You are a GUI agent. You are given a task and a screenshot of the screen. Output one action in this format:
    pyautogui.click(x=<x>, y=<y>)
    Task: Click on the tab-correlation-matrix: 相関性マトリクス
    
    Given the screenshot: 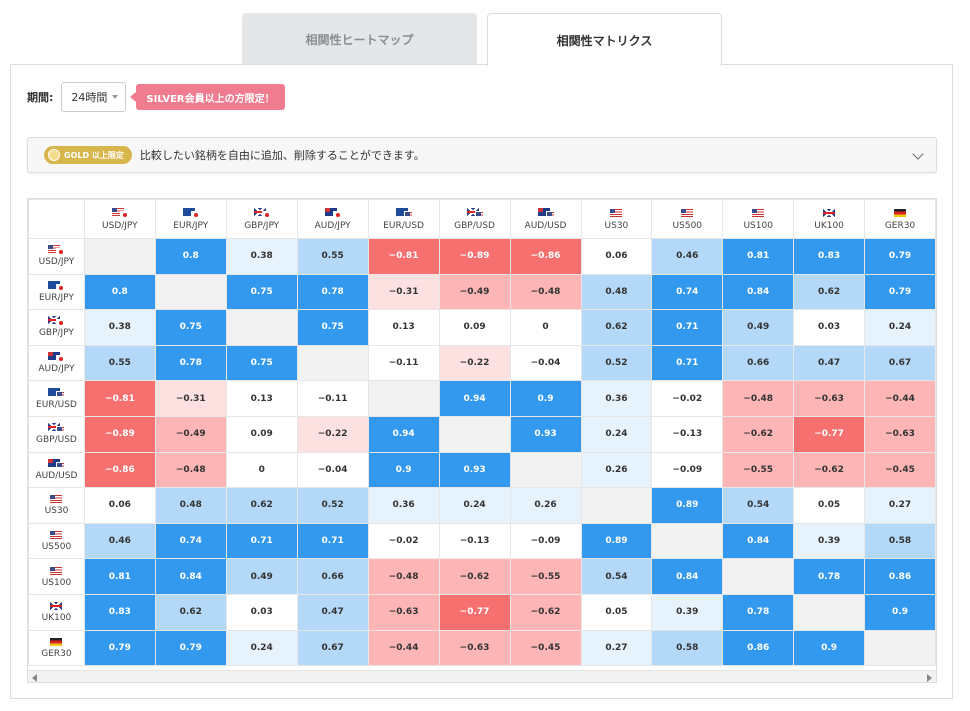 What is the action you would take?
    pyautogui.click(x=604, y=39)
    